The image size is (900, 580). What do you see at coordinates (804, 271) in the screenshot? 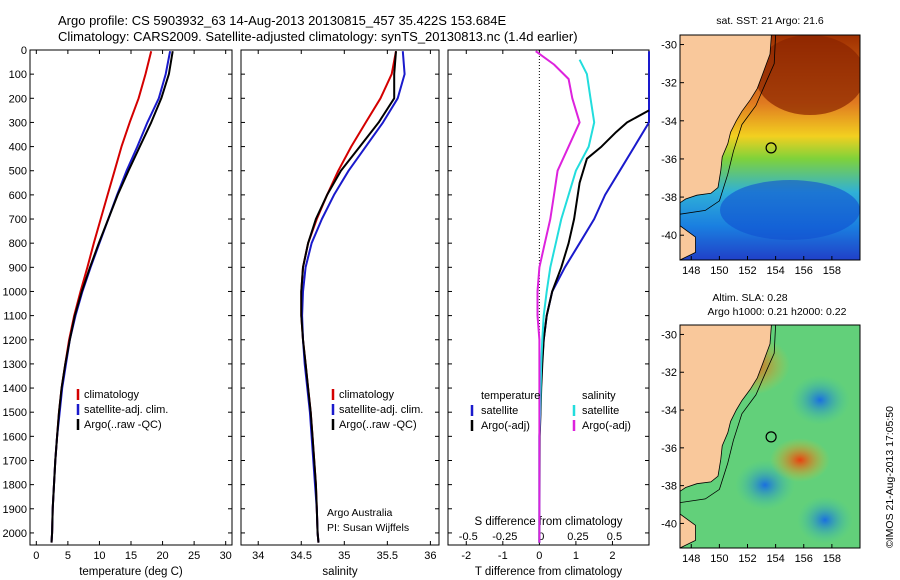
I see `map-xtick-label: 156` at bounding box center [804, 271].